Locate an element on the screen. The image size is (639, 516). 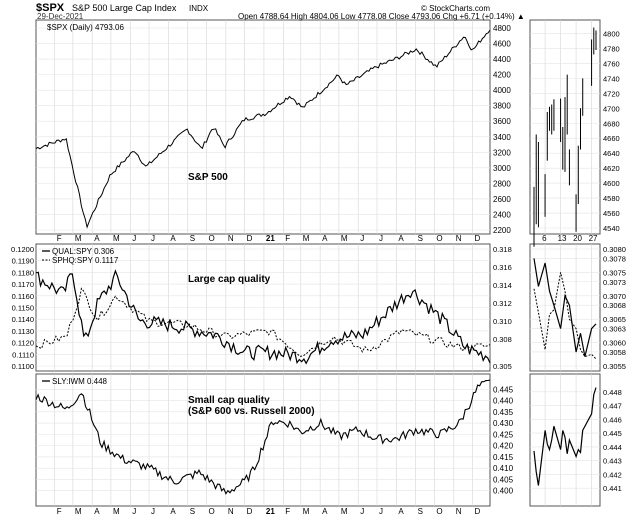
x-tick-label-bottom: 21 is located at coordinates (270, 511).